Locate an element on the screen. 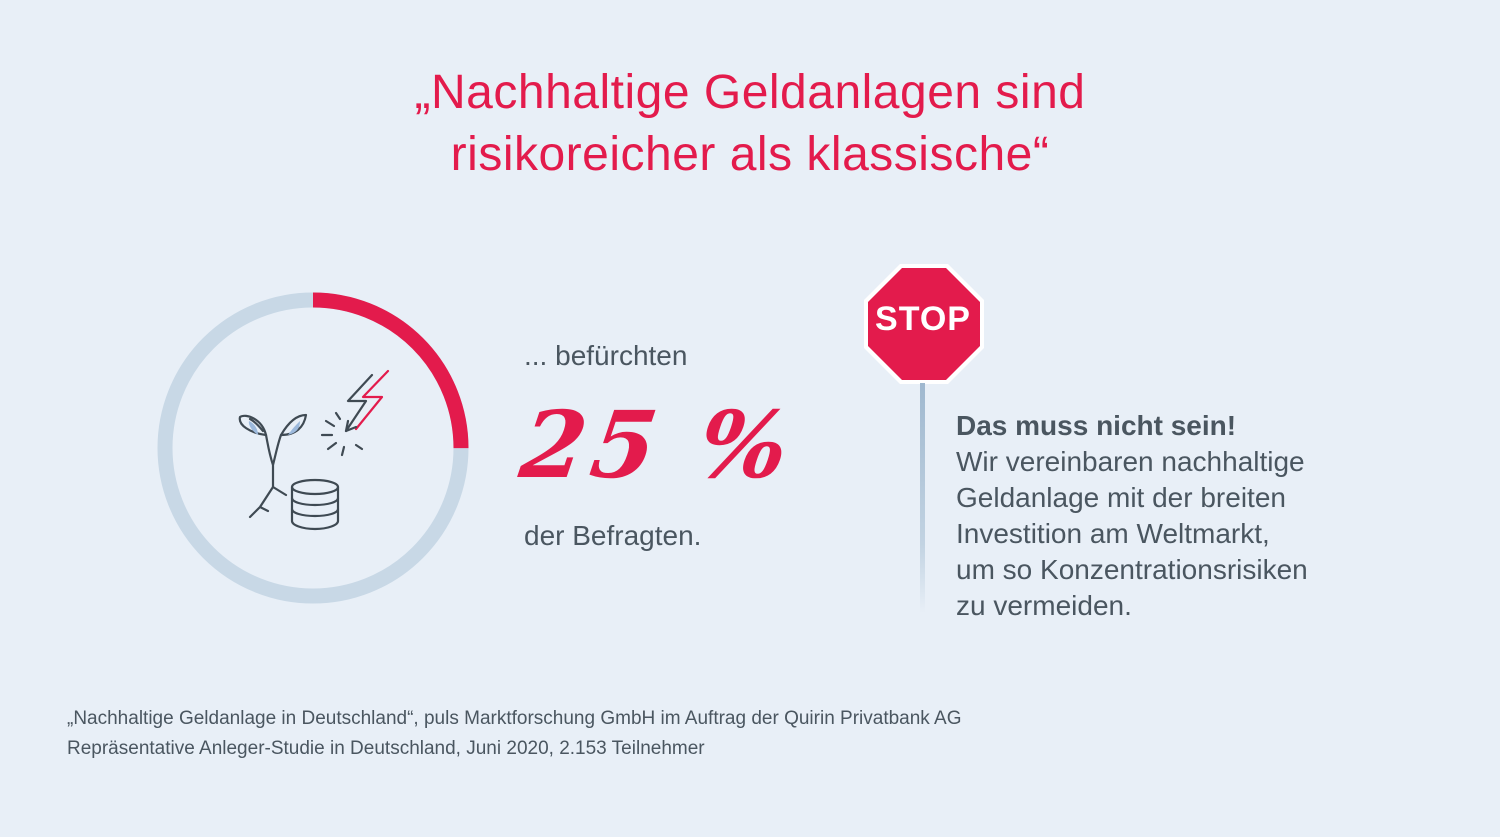 This screenshot has width=1500, height=837. note-line: um so Konzentrationsrisiken is located at coordinates (1132, 569).